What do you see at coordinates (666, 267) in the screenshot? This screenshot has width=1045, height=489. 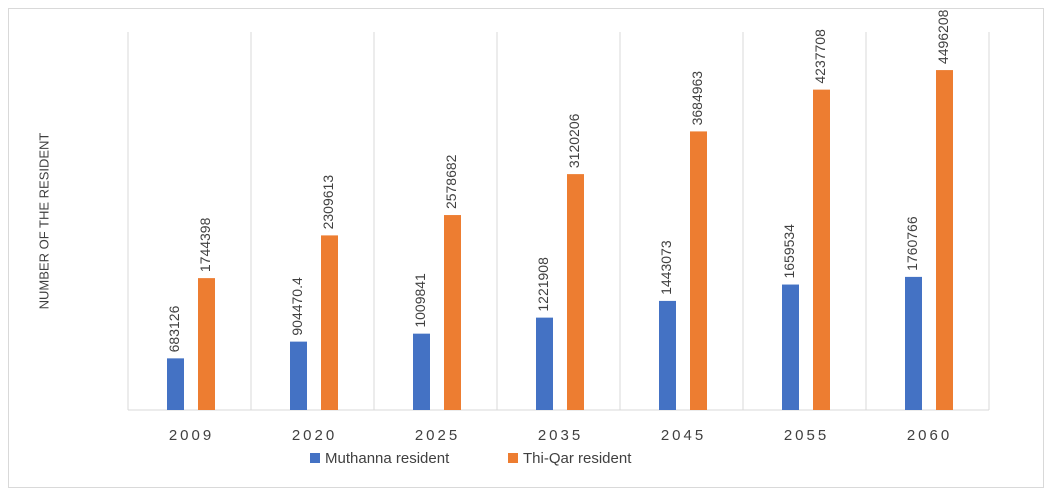 I see `data-label: 1443073` at bounding box center [666, 267].